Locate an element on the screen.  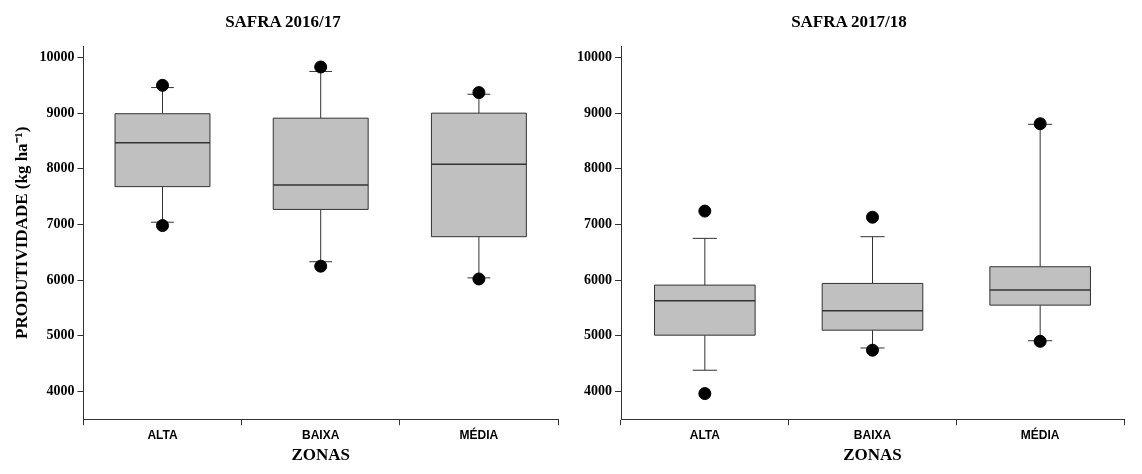
y-axis-title: PRODUTIVIDADE (kg ha⁻¹) is located at coordinates (21, 232).